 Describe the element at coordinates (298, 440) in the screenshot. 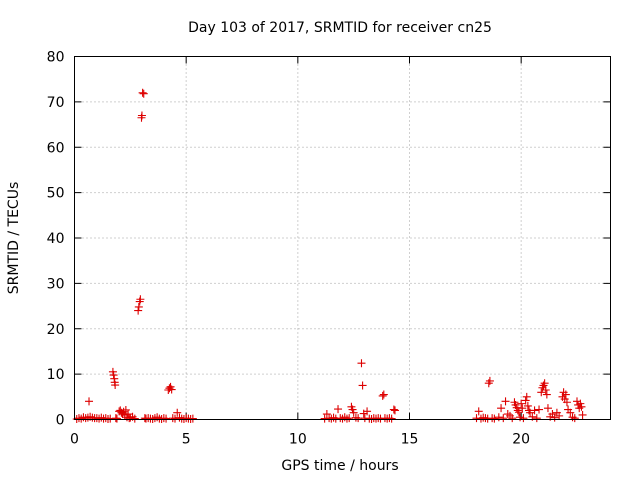

I see `x-tick-label: 10` at that location.